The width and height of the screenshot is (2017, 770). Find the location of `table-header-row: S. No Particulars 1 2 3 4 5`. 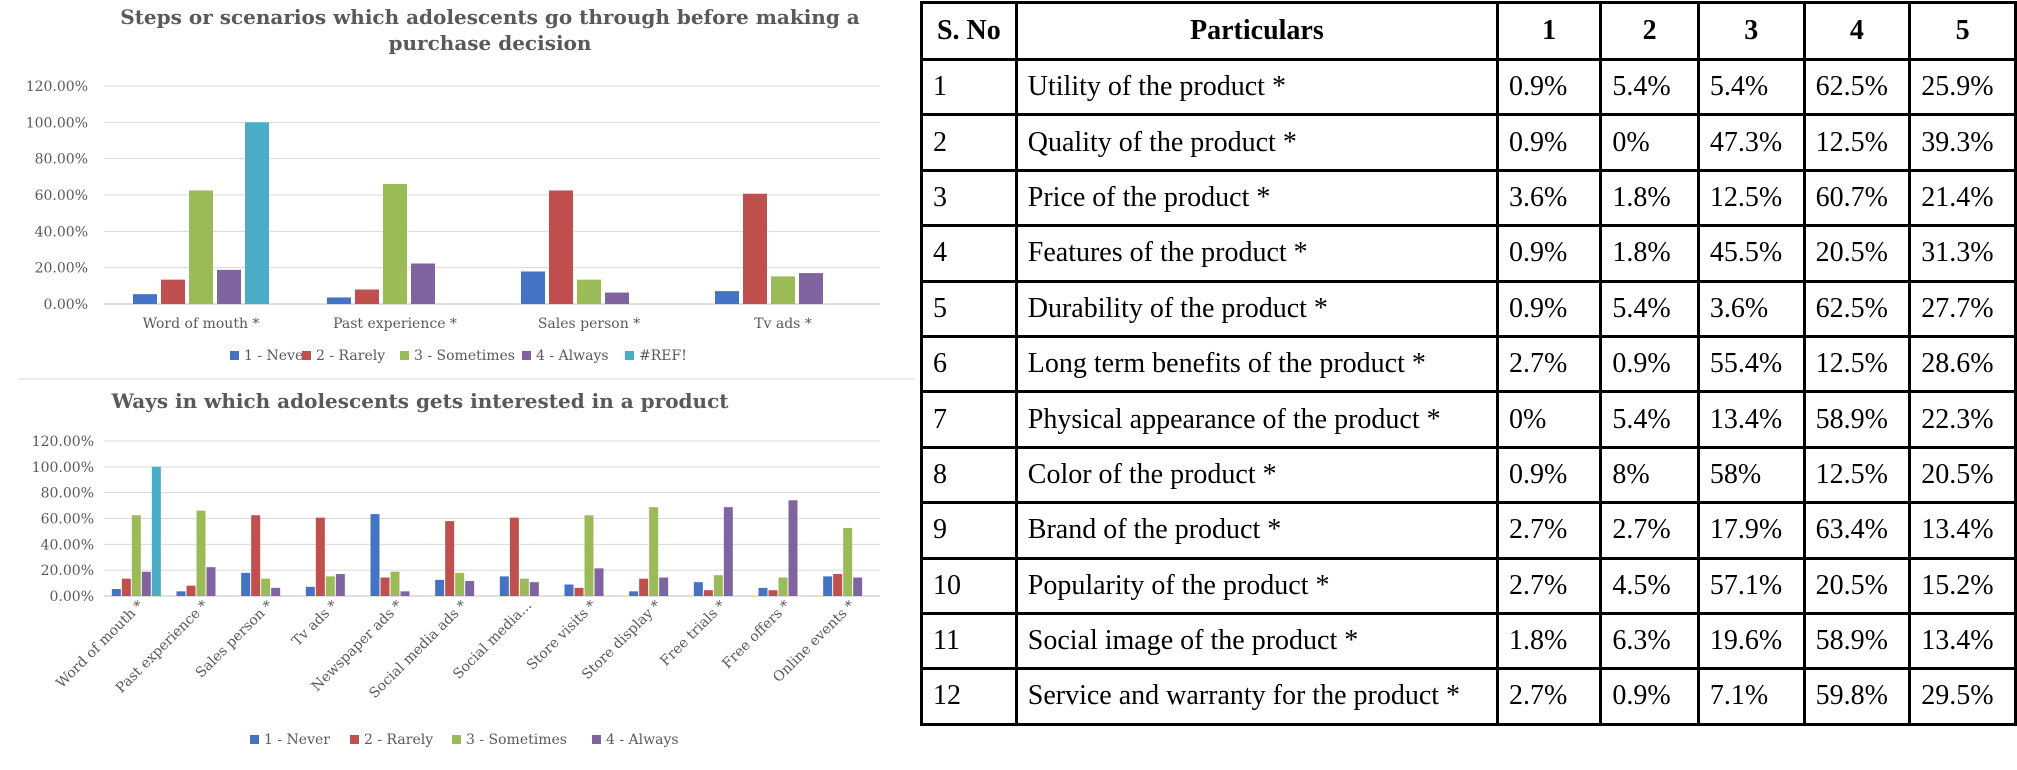

table-header-row: S. No Particulars 1 2 3 4 5 is located at coordinates (1468, 31).